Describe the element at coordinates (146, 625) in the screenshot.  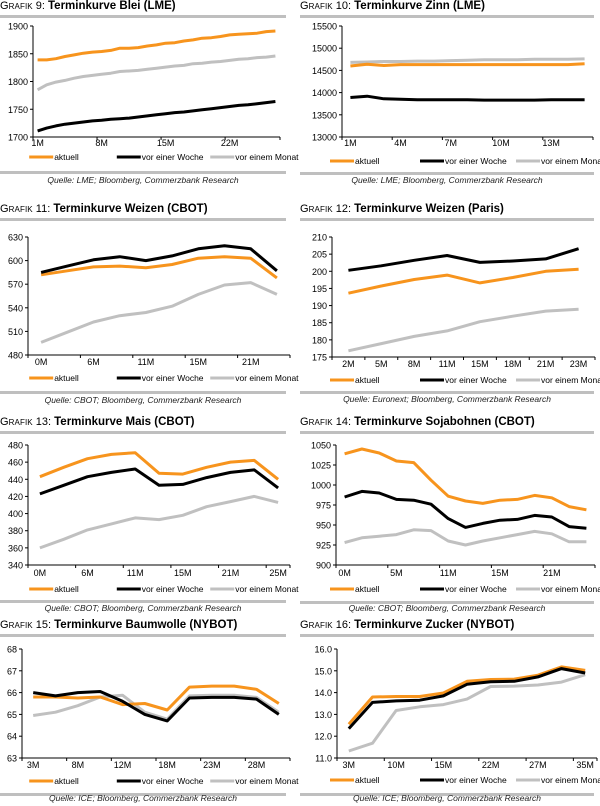
I see `chart-title-text: Terminkurve Baumwolle (NYBOT)` at that location.